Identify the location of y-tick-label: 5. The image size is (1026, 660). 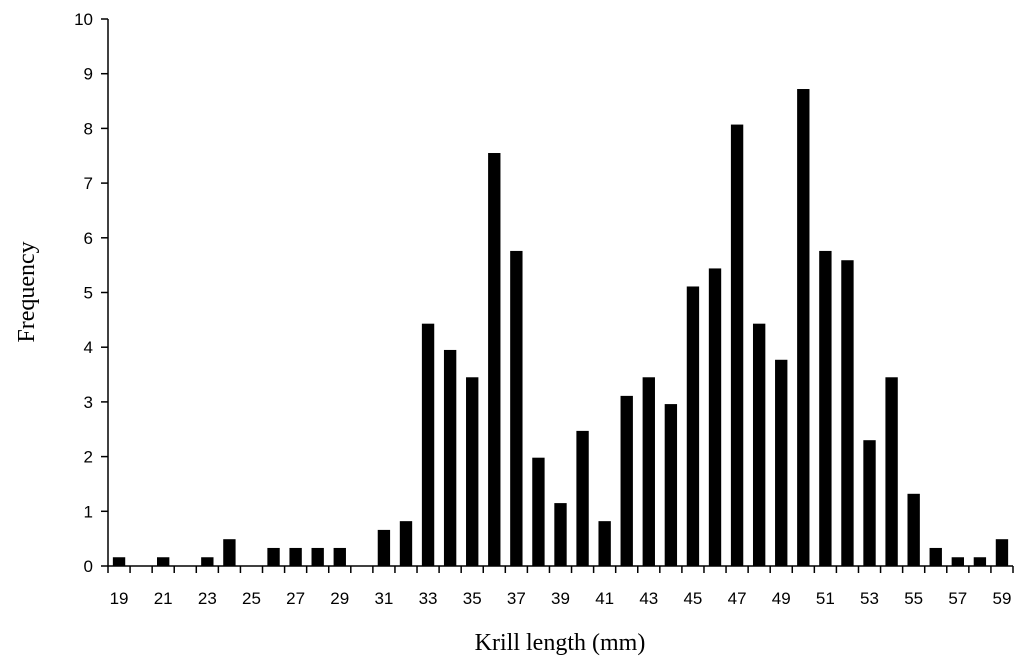
(88, 293).